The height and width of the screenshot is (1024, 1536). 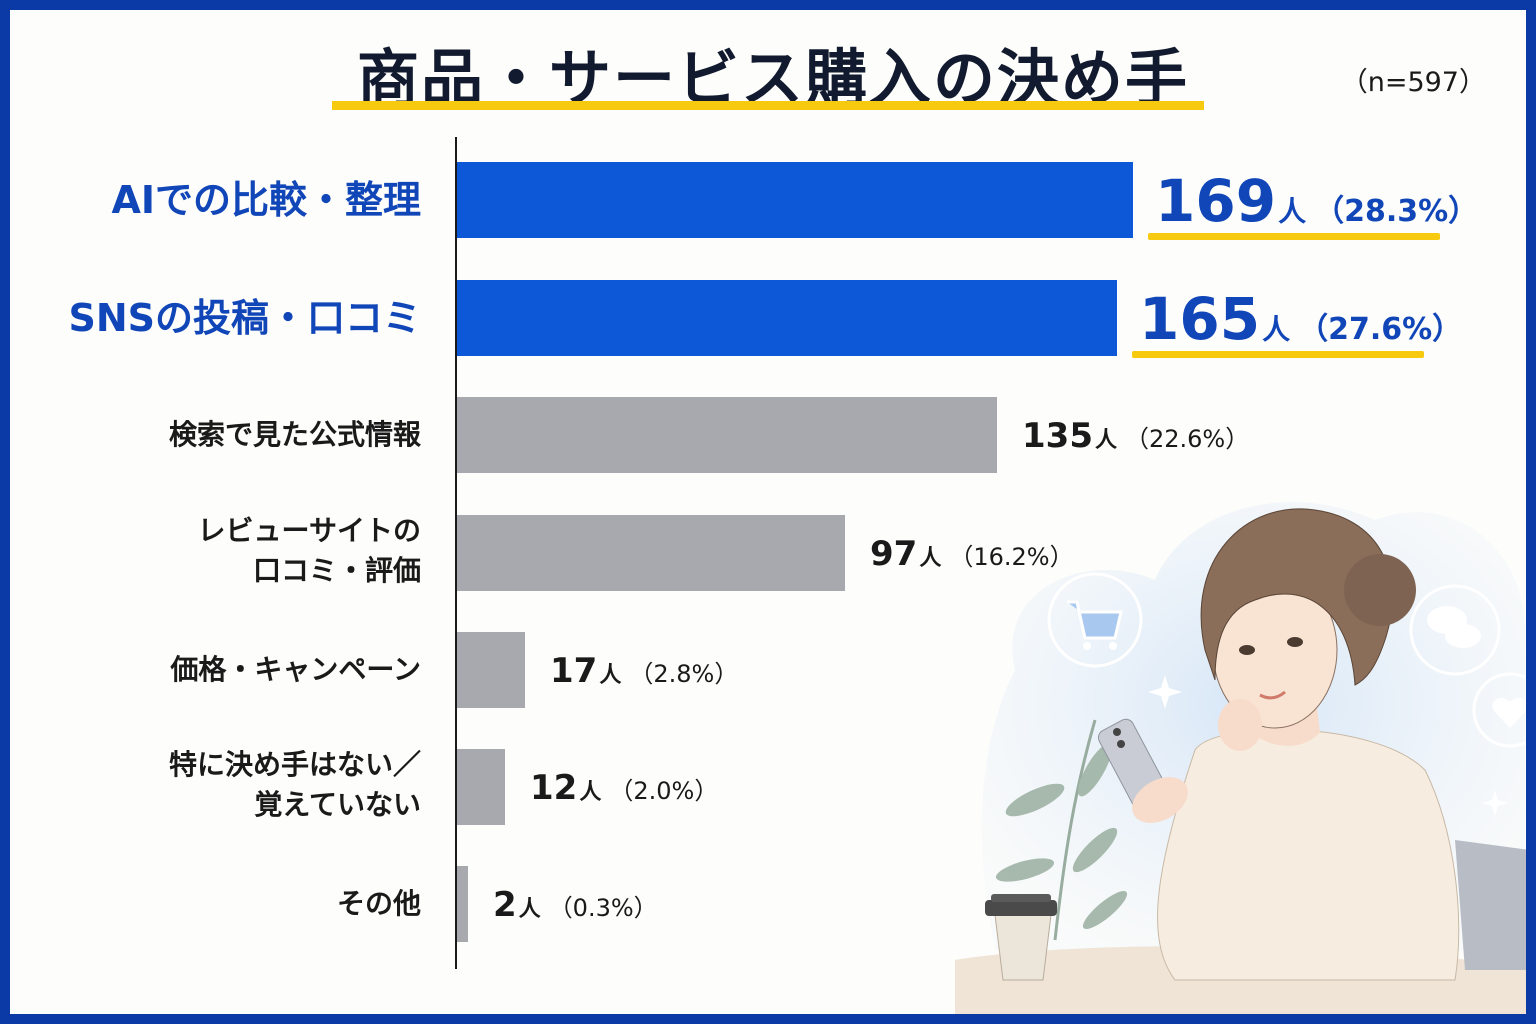 What do you see at coordinates (1455, 630) in the screenshot?
I see `chat-bubble-icon` at bounding box center [1455, 630].